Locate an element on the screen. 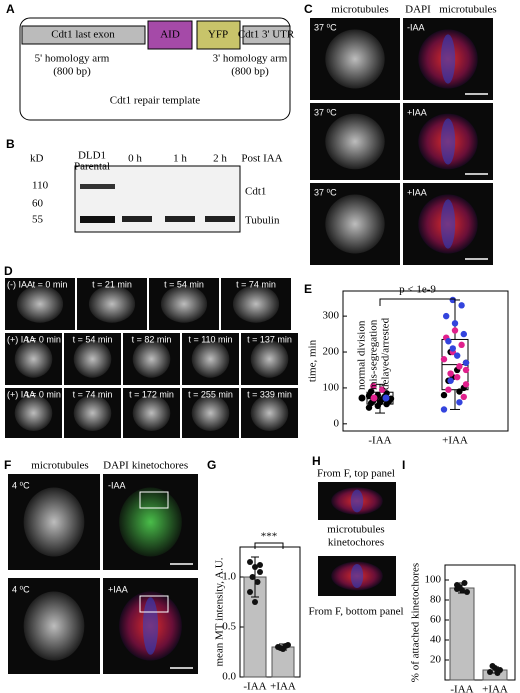  label: AID is located at coordinates (170, 35).